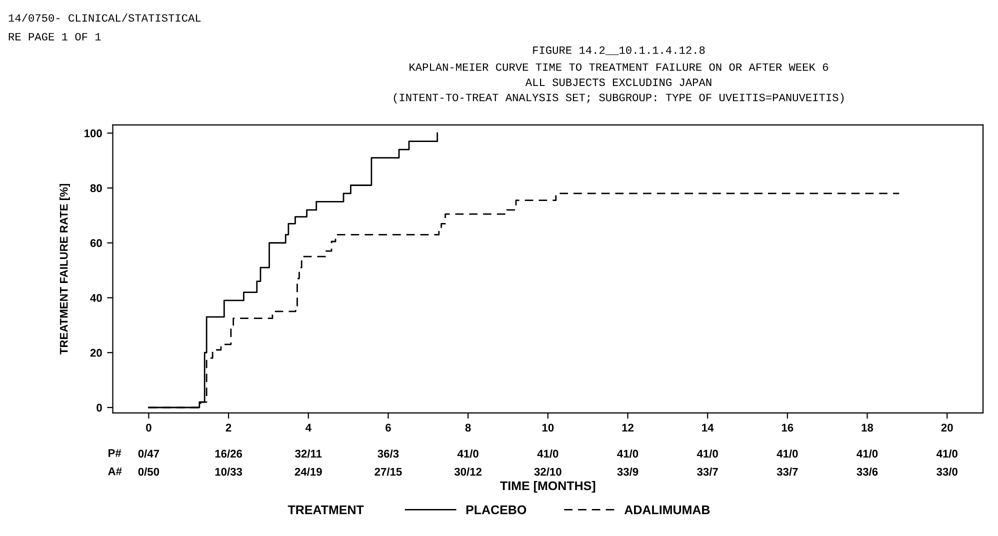  What do you see at coordinates (228, 453) in the screenshot?
I see `text: 16/26` at bounding box center [228, 453].